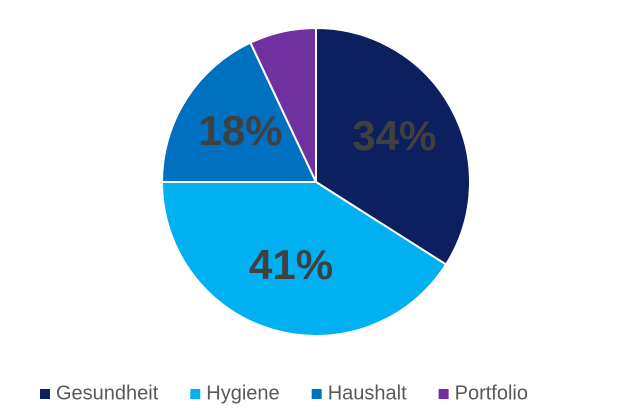  Describe the element at coordinates (242, 393) in the screenshot. I see `legend-label: Hygiene` at that location.